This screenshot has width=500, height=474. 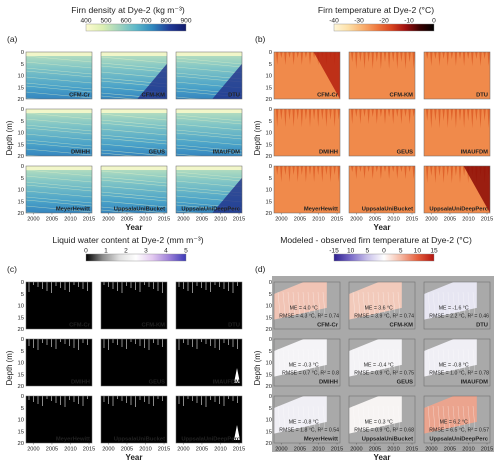 I want to click on colorbar-tick-label: 500, so click(x=105, y=21).